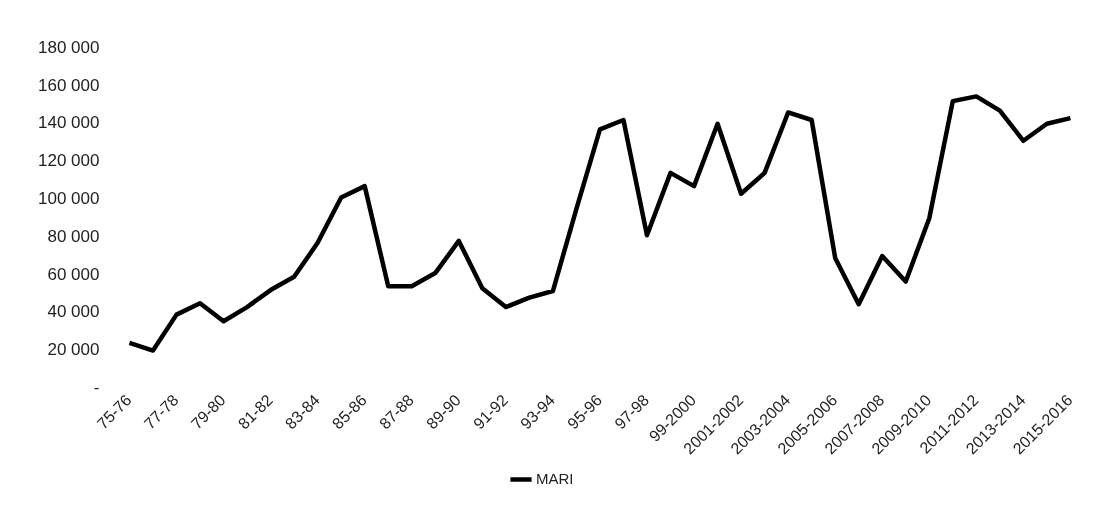 This screenshot has height=505, width=1095. What do you see at coordinates (69, 47) in the screenshot?
I see `y-tick-label: 180 000` at bounding box center [69, 47].